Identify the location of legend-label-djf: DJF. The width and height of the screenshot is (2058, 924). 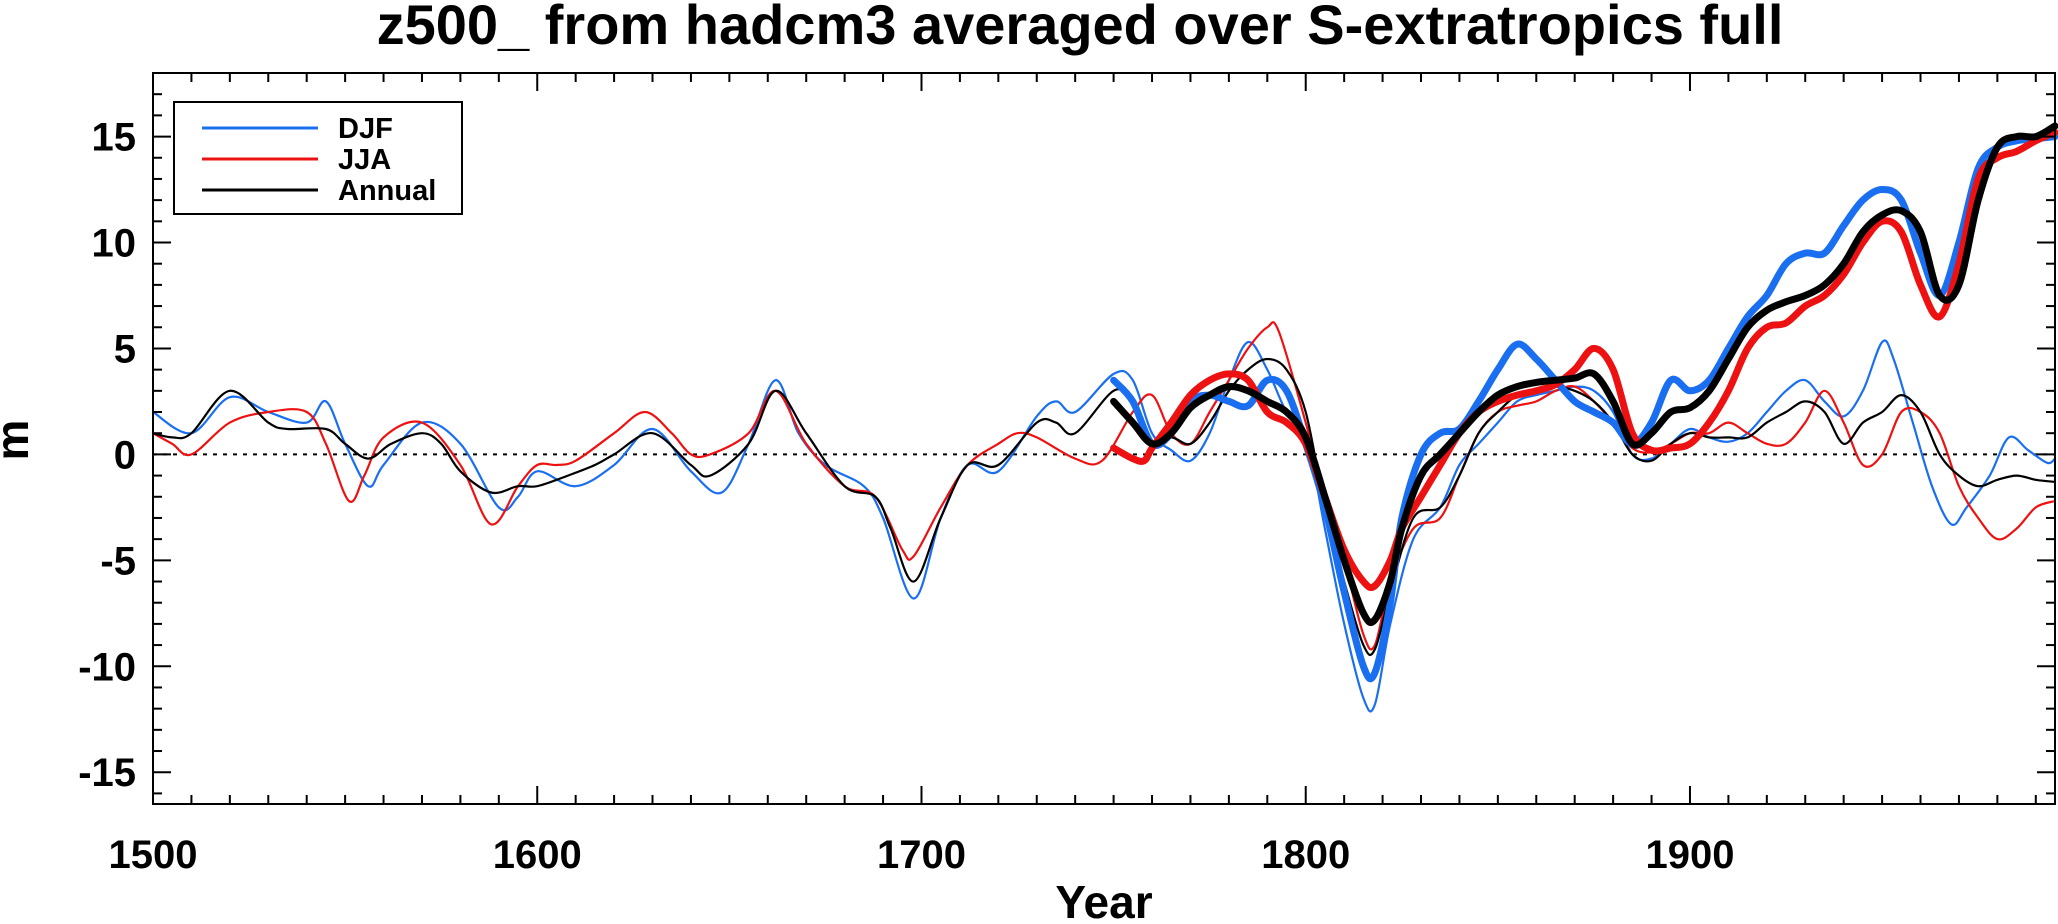
(365, 129).